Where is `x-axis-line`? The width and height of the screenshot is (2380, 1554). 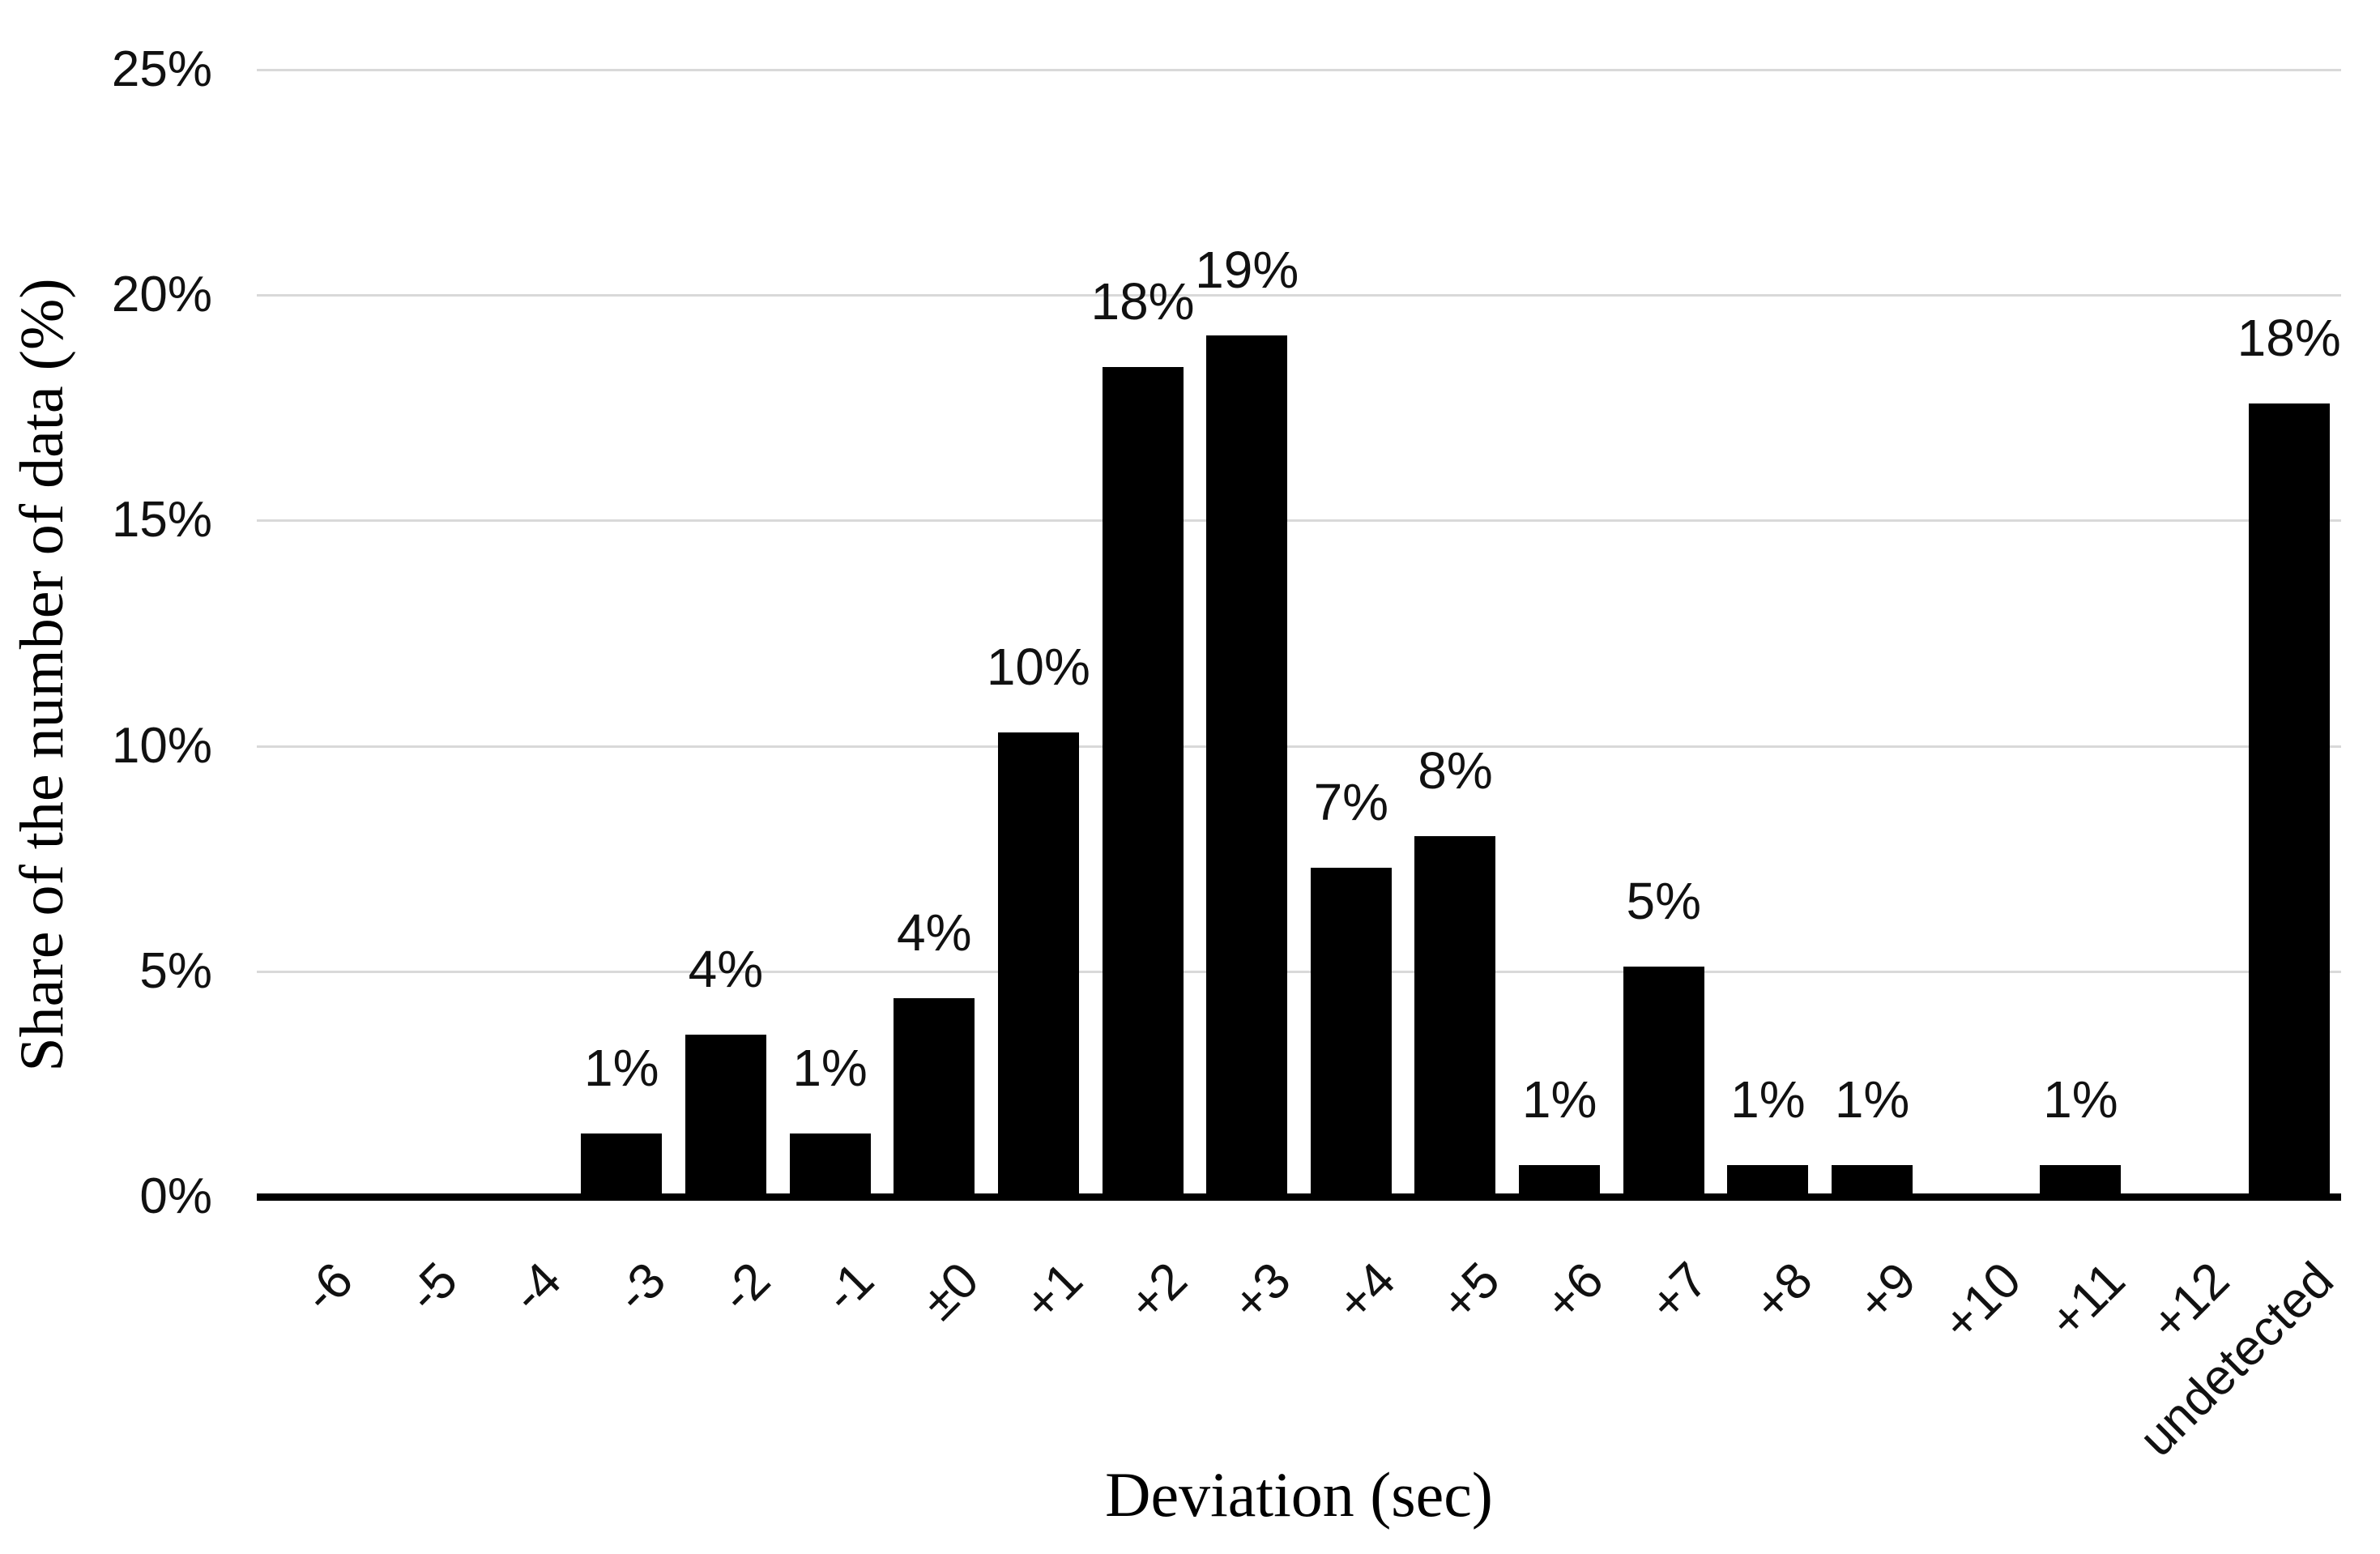 x-axis-line is located at coordinates (1299, 1197).